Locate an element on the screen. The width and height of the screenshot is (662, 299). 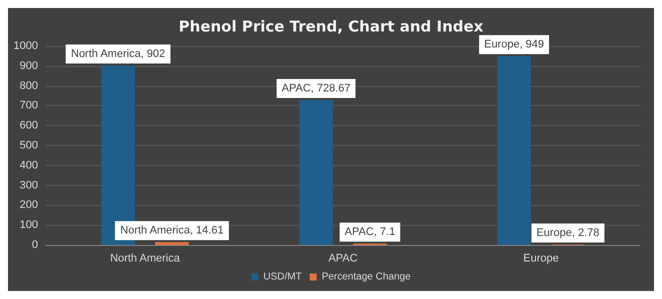
y-tick-label: 900 is located at coordinates (29, 66).